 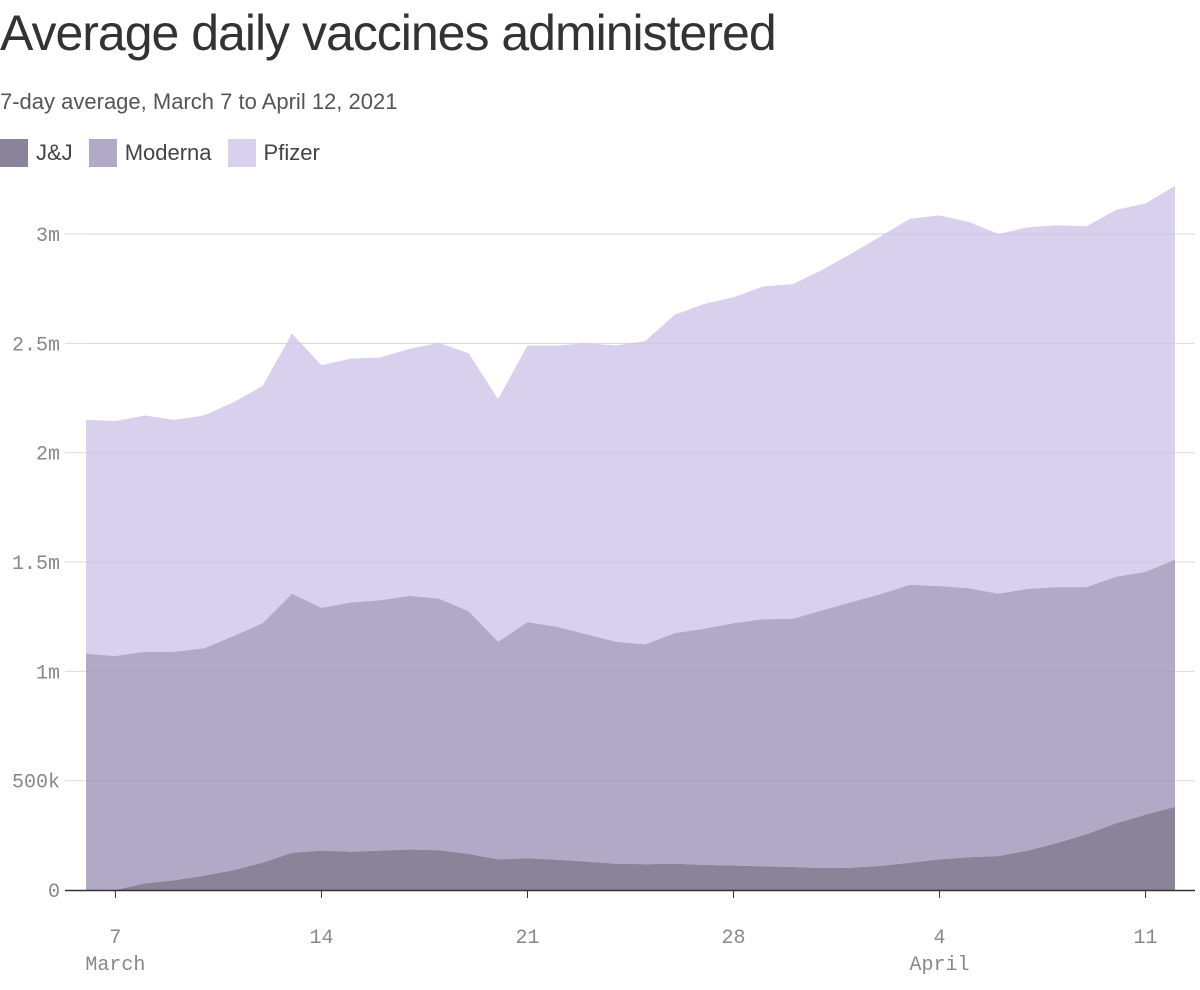 What do you see at coordinates (48, 455) in the screenshot?
I see `y-tick-label: 2m` at bounding box center [48, 455].